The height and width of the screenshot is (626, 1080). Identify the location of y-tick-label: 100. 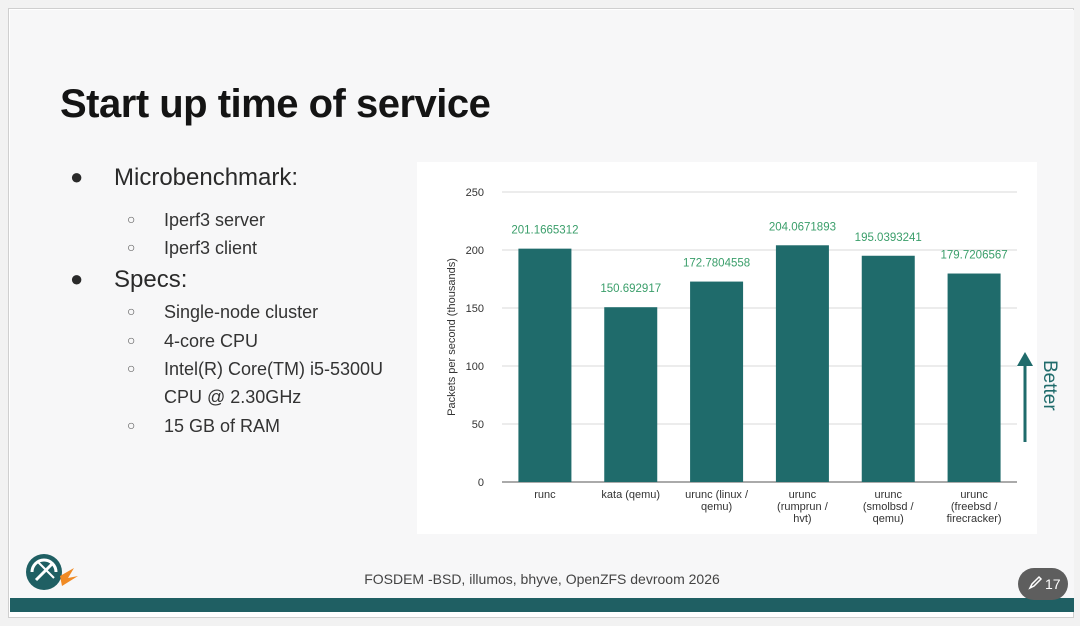
(475, 367).